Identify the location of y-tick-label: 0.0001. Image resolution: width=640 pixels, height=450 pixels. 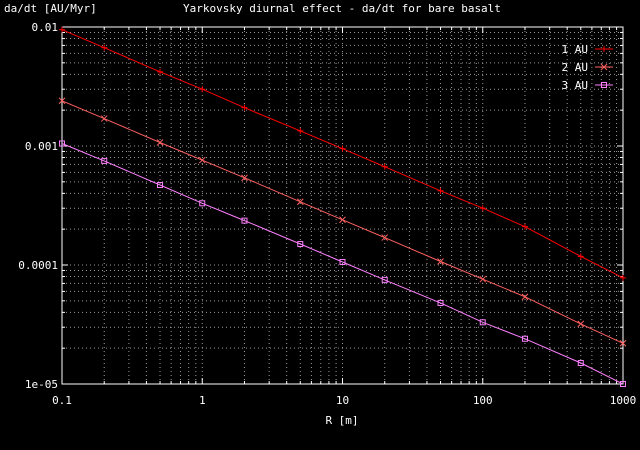
(38, 265).